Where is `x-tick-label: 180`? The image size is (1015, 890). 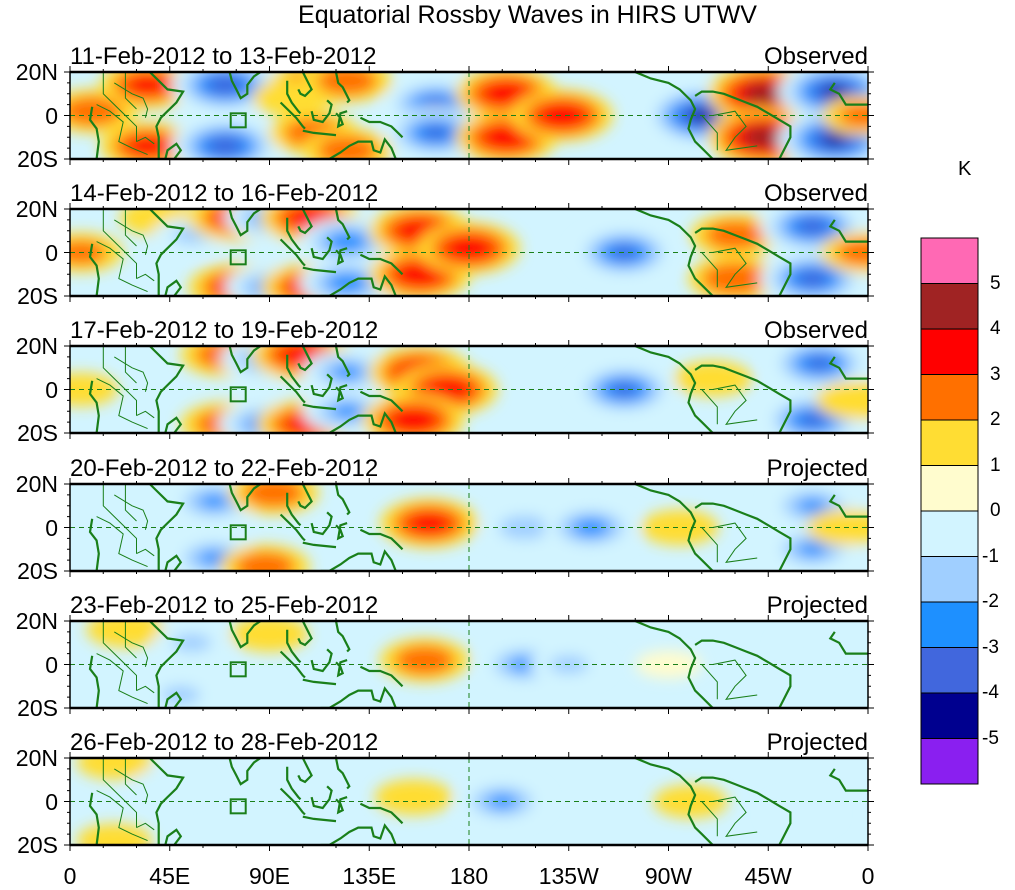 x-tick-label: 180 is located at coordinates (469, 876).